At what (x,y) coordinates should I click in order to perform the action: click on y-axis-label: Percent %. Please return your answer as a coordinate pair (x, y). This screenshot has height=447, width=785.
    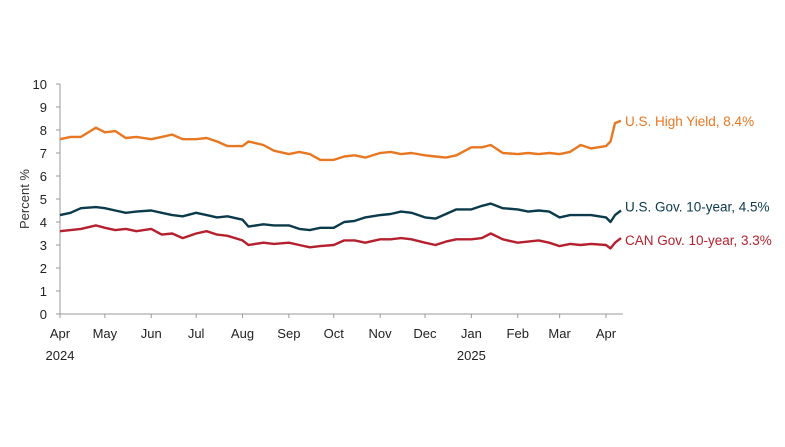
    Looking at the image, I should click on (24, 199).